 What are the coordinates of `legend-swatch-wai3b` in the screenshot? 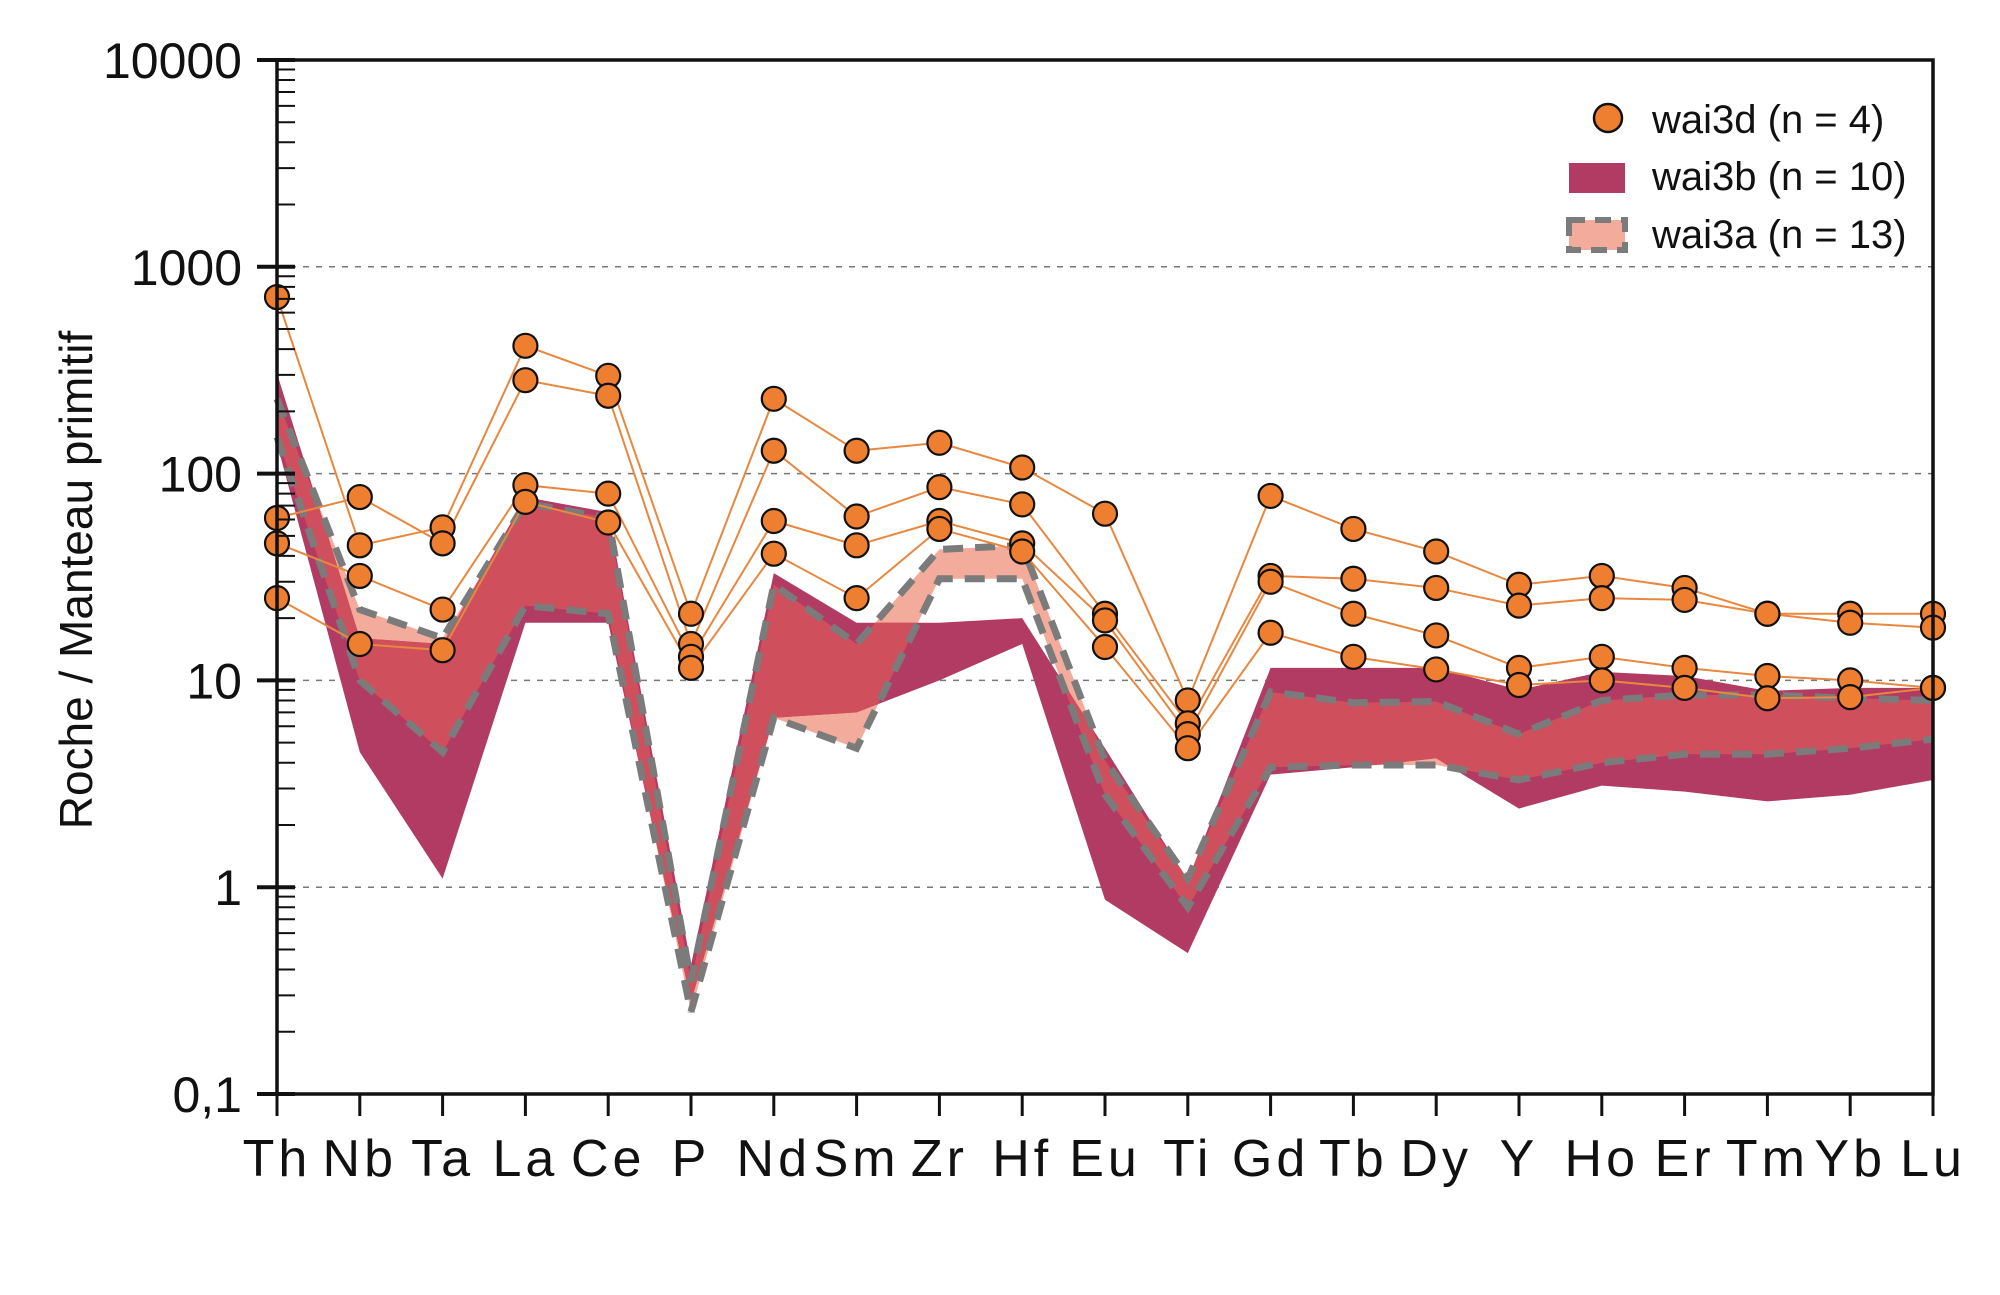 It's located at (1597, 178).